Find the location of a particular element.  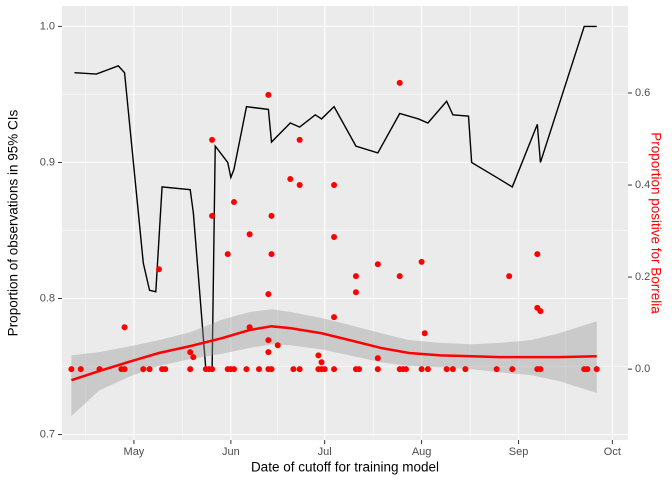

y2-tick-label: 0.4 is located at coordinates (642, 185).